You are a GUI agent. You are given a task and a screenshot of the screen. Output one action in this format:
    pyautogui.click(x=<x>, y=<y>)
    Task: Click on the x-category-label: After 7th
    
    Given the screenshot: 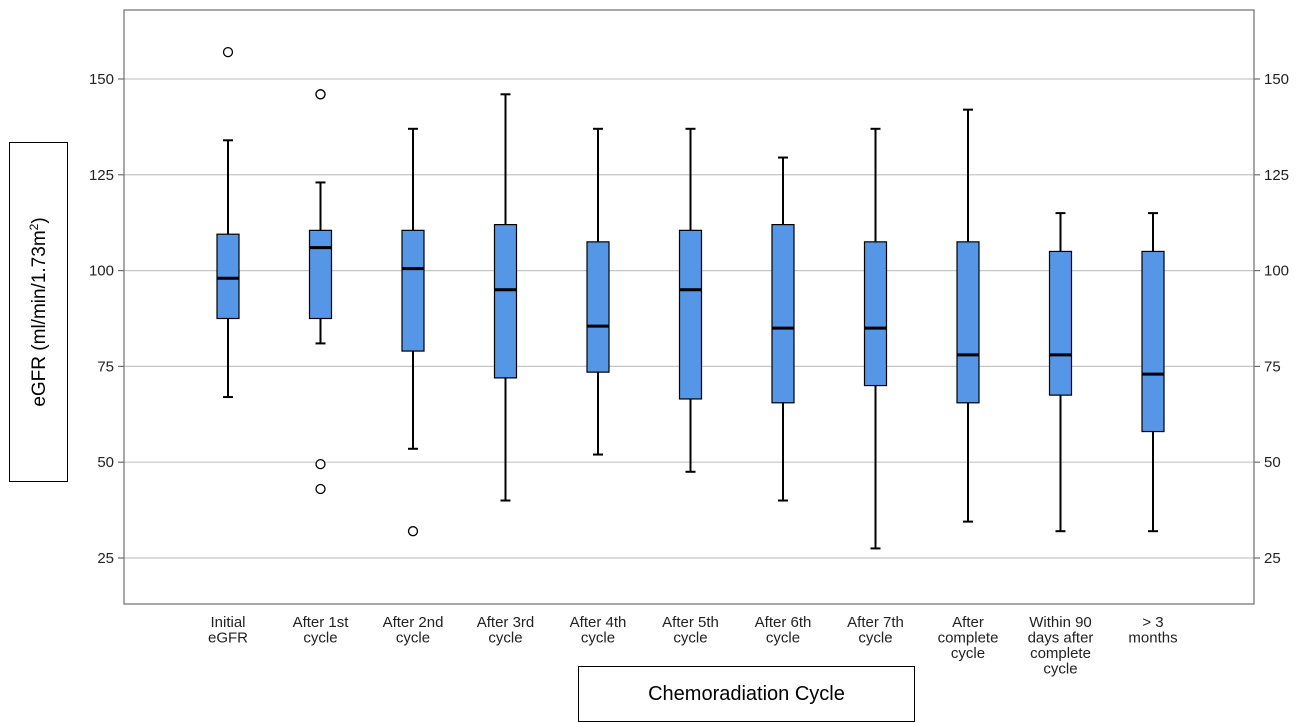 What is the action you would take?
    pyautogui.click(x=875, y=622)
    